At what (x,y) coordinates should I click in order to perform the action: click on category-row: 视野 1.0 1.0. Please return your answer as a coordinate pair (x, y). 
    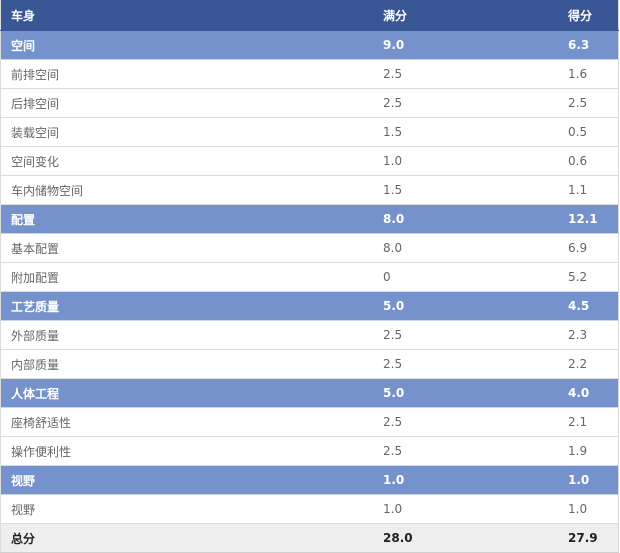
    Looking at the image, I should click on (309, 480).